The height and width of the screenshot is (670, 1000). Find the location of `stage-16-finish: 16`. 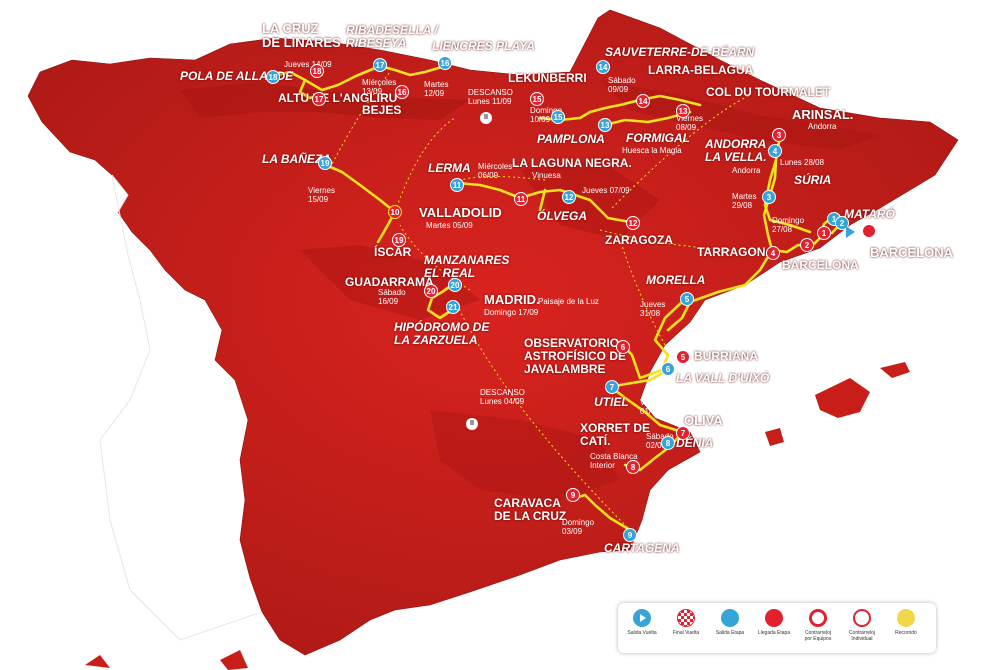

stage-16-finish: 16 is located at coordinates (402, 92).